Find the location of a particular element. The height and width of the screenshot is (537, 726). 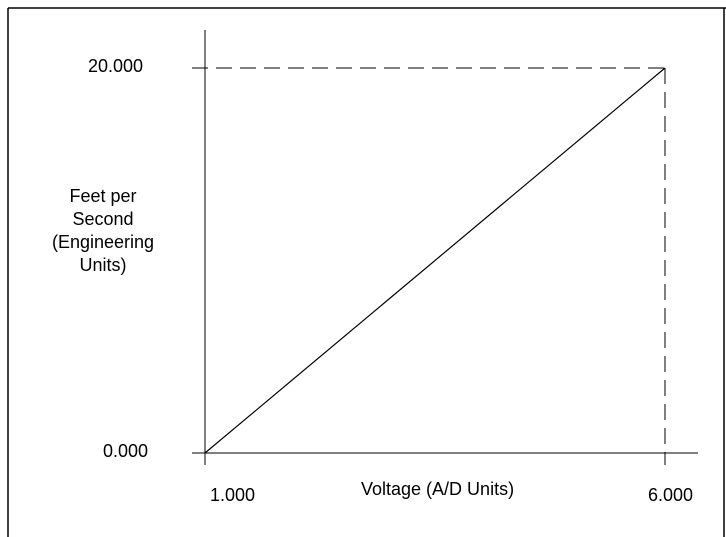

y-axis-label-line: Feet per is located at coordinates (103, 196).